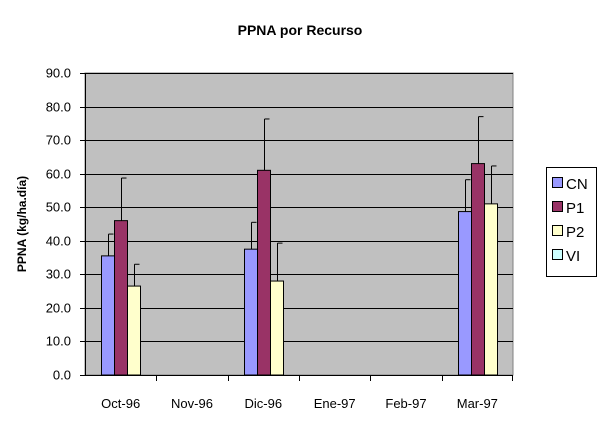  Describe the element at coordinates (58, 241) in the screenshot. I see `y-tick-label: 40.0` at that location.